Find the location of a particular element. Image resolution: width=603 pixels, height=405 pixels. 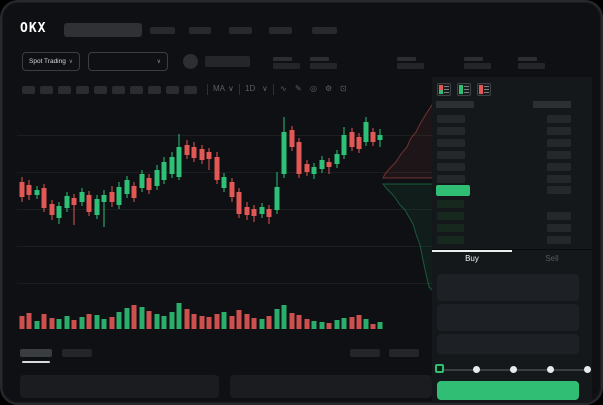

history-panel-placeholder is located at coordinates (331, 386).